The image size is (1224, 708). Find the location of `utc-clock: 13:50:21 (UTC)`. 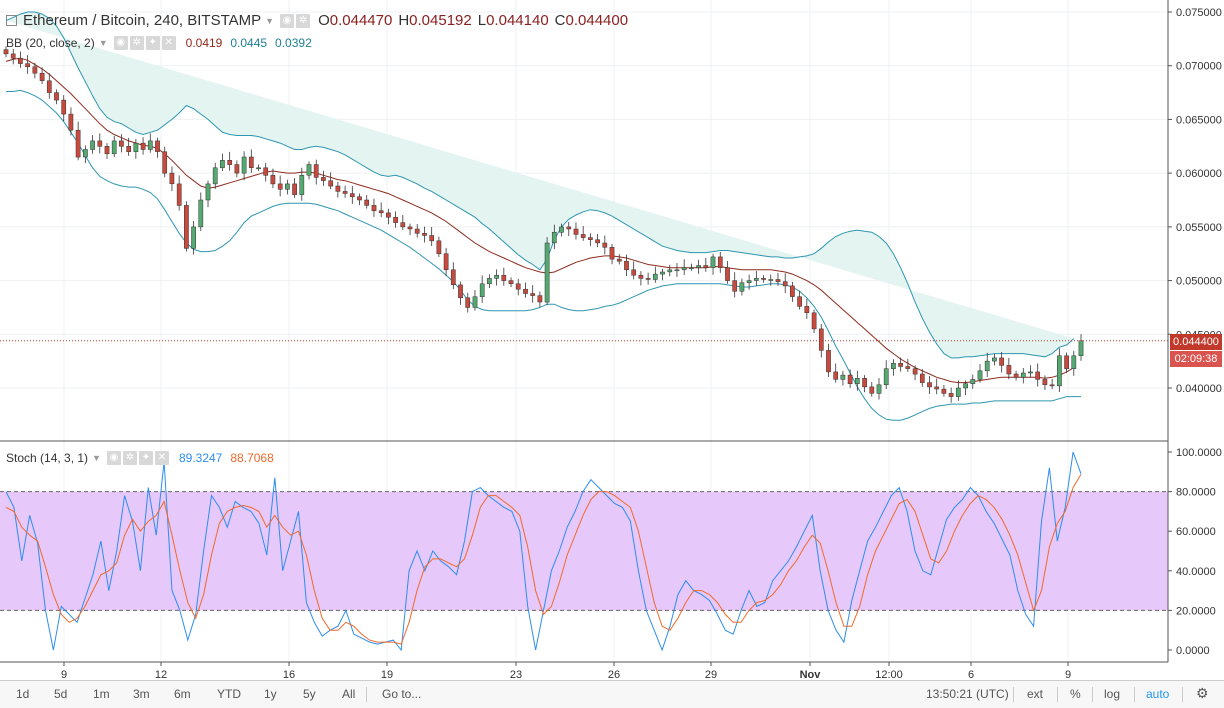

utc-clock: 13:50:21 (UTC) is located at coordinates (967, 694).